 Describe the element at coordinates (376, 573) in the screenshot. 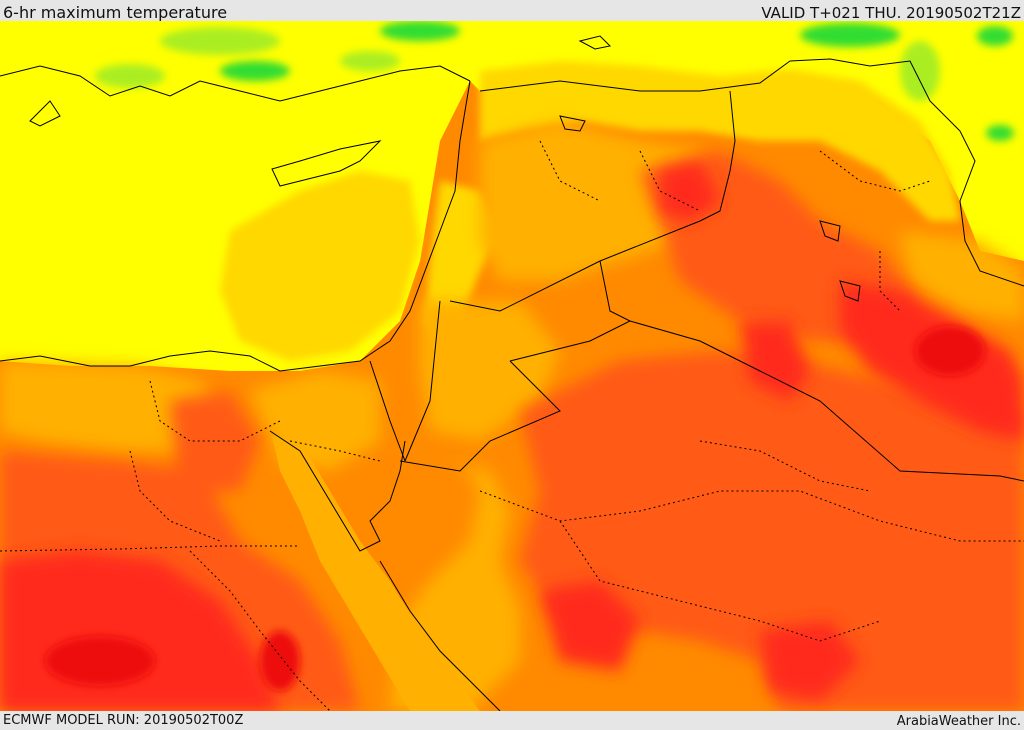

I see `field-red-sea` at that location.